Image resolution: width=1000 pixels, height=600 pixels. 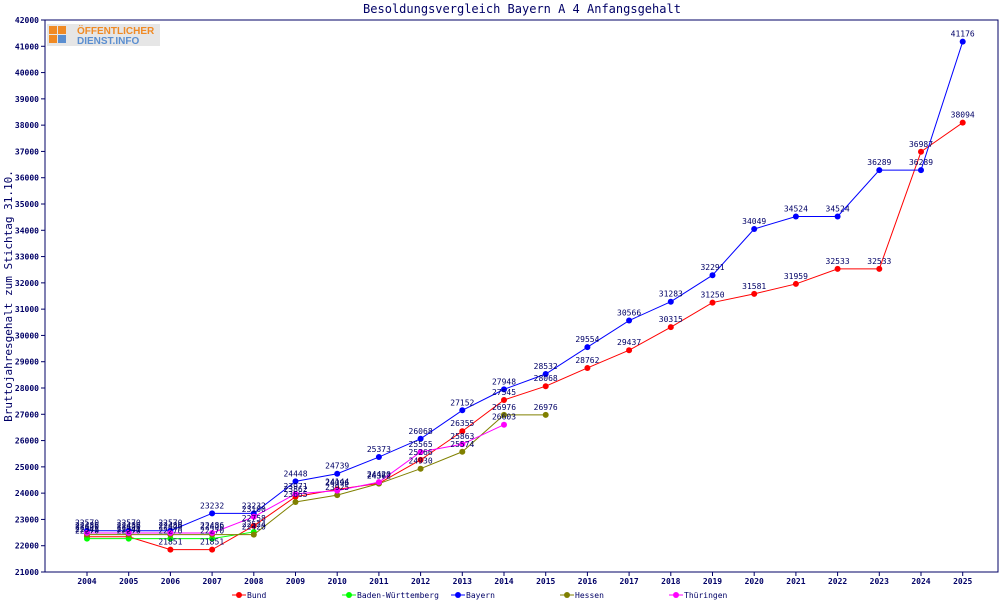 What do you see at coordinates (379, 449) in the screenshot?
I see `data-label: 25373` at bounding box center [379, 449].